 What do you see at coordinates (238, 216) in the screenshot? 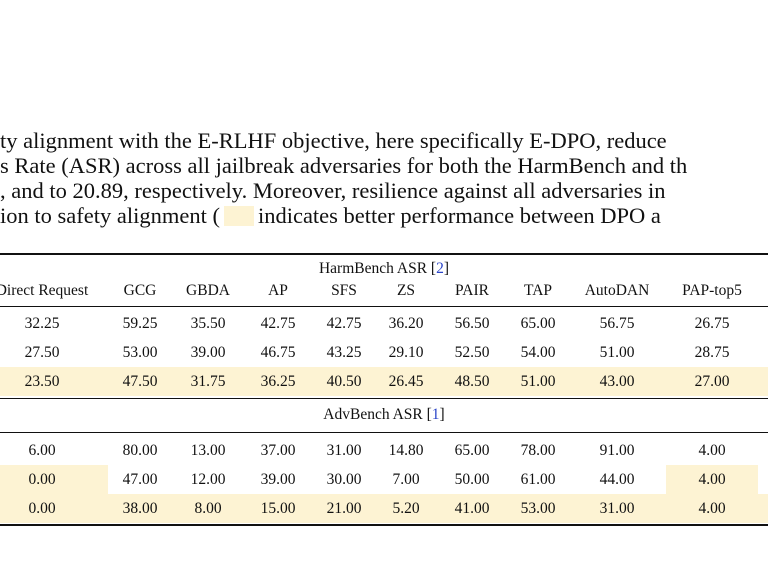
I see `highlight-swatch` at bounding box center [238, 216].